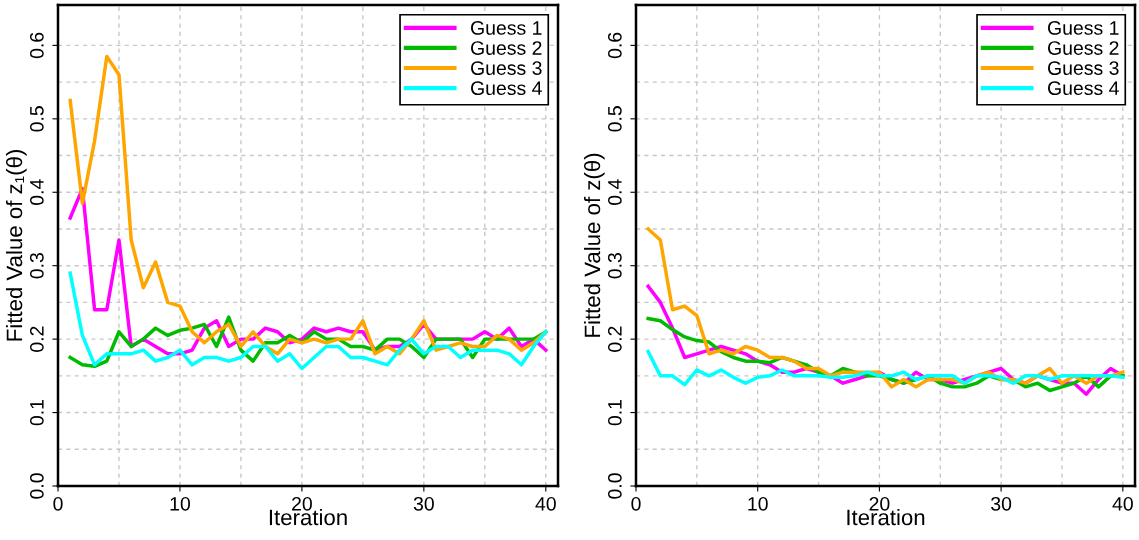 The image size is (1139, 540). Describe the element at coordinates (594, 245) in the screenshot. I see `y-axis-title: Fitted Value of z(θ)` at that location.